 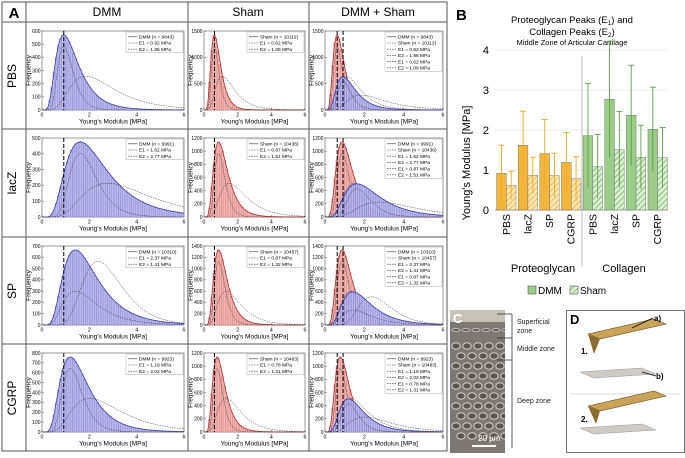 I want to click on legend-text: DMM (n = 9843), so click(x=415, y=38).